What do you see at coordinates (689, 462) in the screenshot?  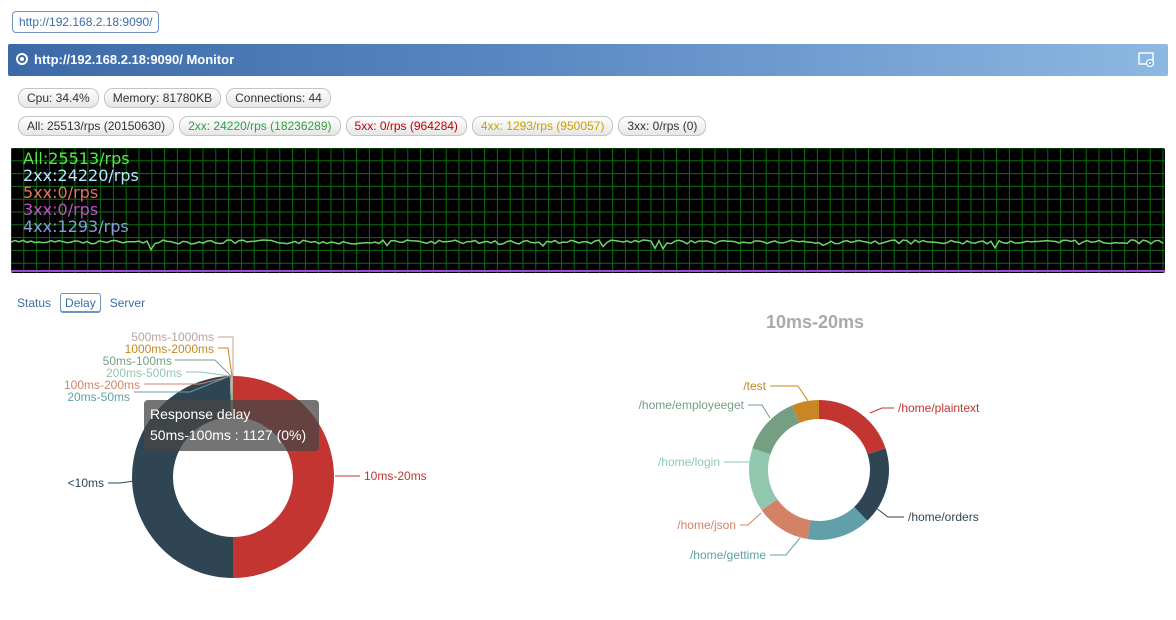 I see `label-home-login: /home/login` at bounding box center [689, 462].